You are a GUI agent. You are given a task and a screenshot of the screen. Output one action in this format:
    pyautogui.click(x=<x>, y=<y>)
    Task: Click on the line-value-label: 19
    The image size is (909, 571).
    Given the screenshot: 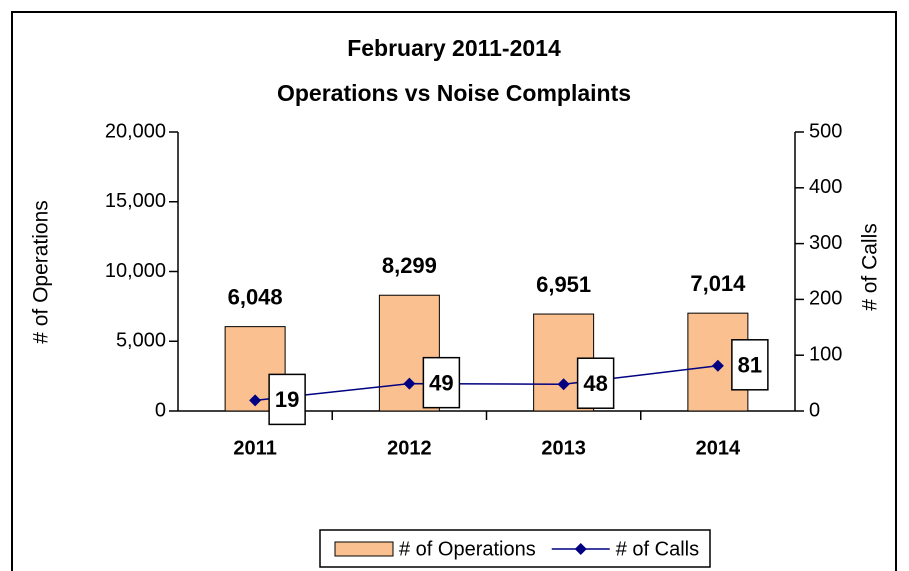 What is the action you would take?
    pyautogui.click(x=287, y=399)
    